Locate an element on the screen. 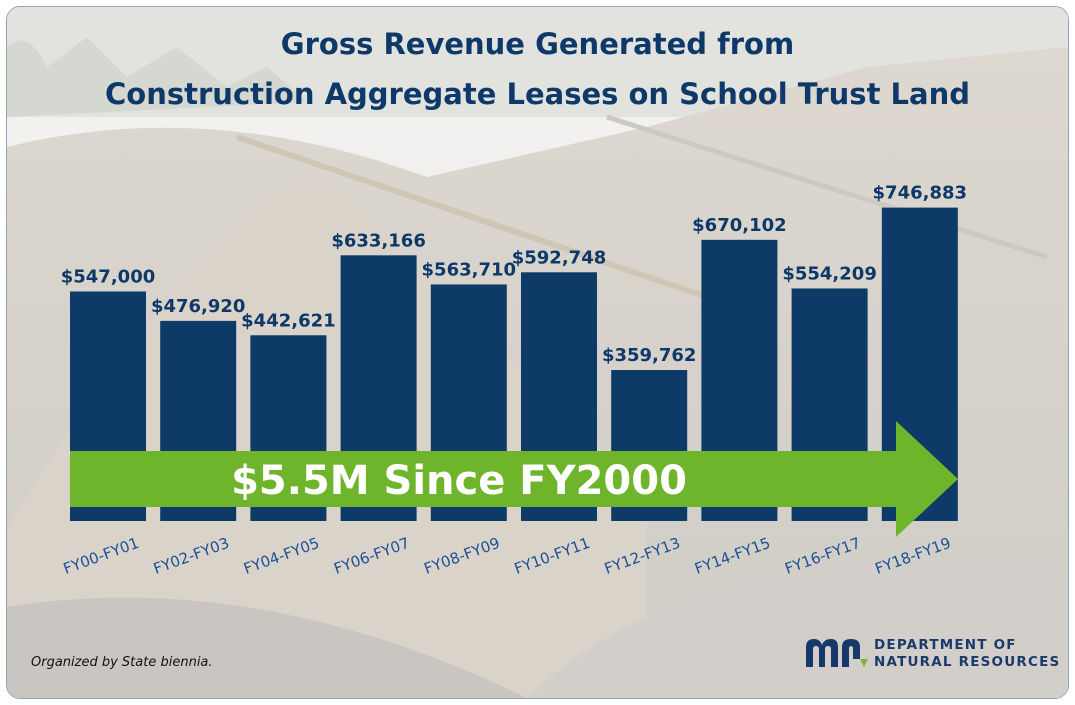  footnote: Organized by State biennia. is located at coordinates (122, 662).